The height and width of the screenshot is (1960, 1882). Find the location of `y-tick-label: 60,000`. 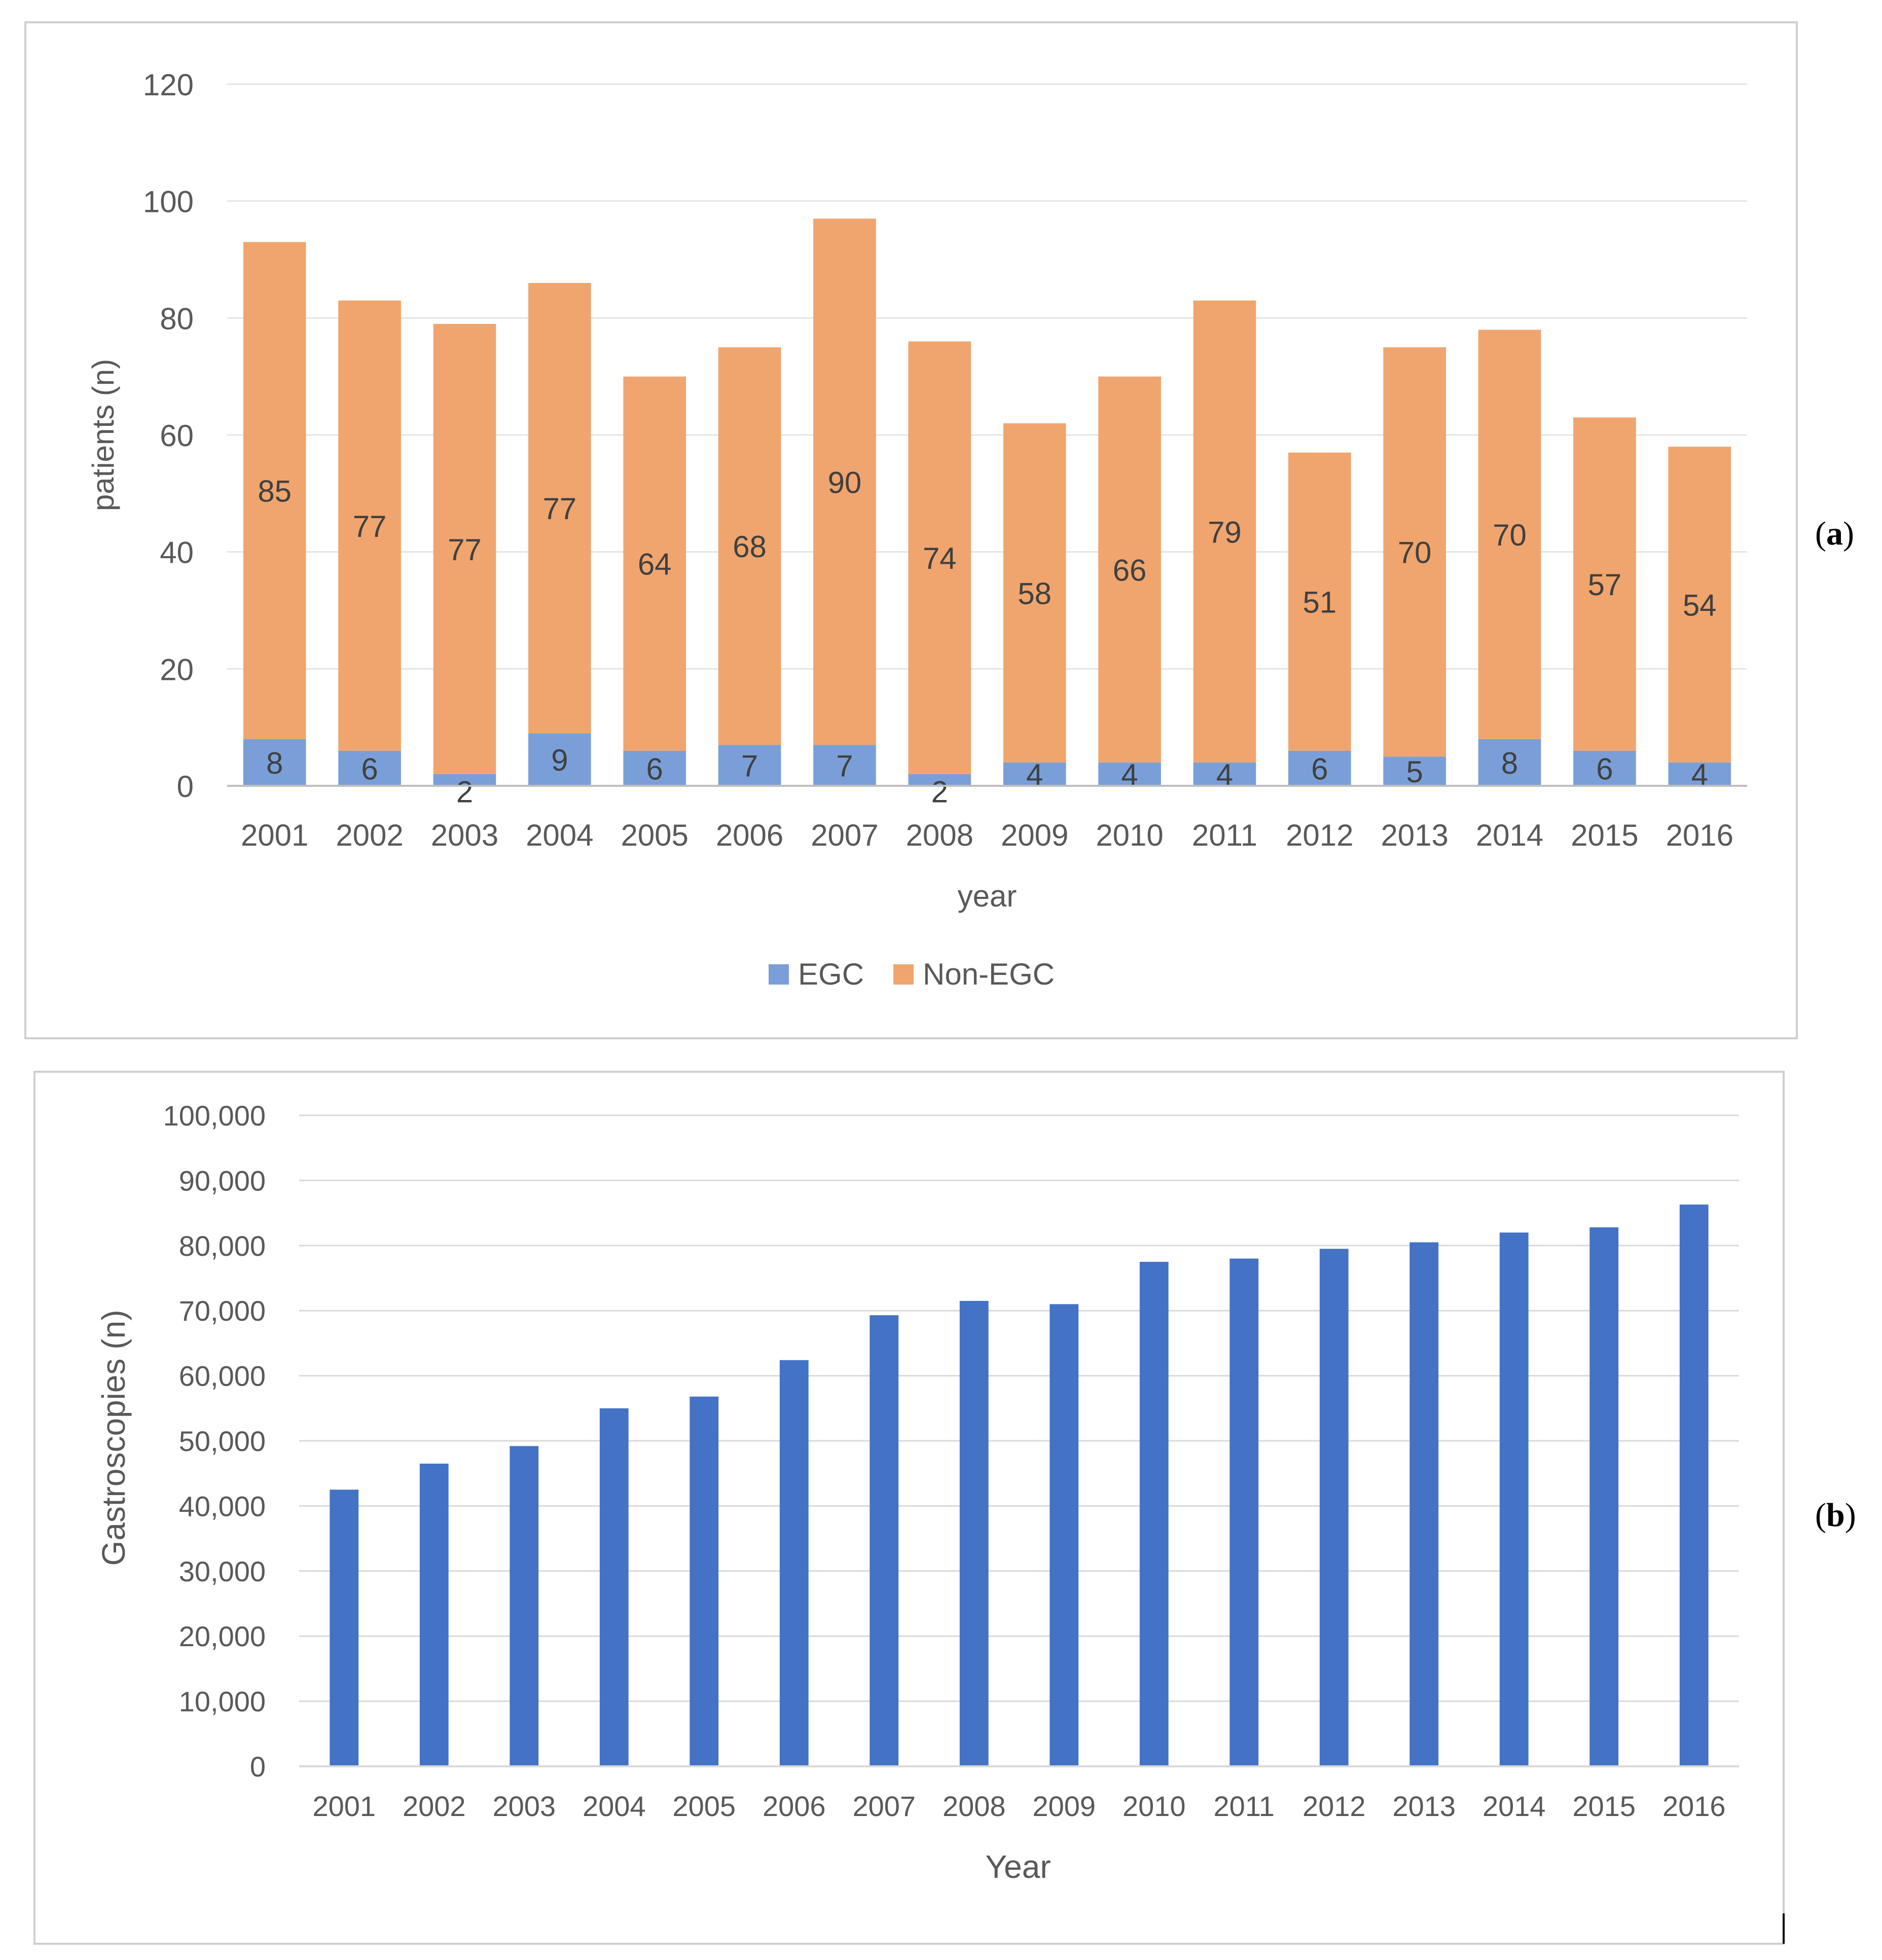

y-tick-label: 60,000 is located at coordinates (223, 1376).